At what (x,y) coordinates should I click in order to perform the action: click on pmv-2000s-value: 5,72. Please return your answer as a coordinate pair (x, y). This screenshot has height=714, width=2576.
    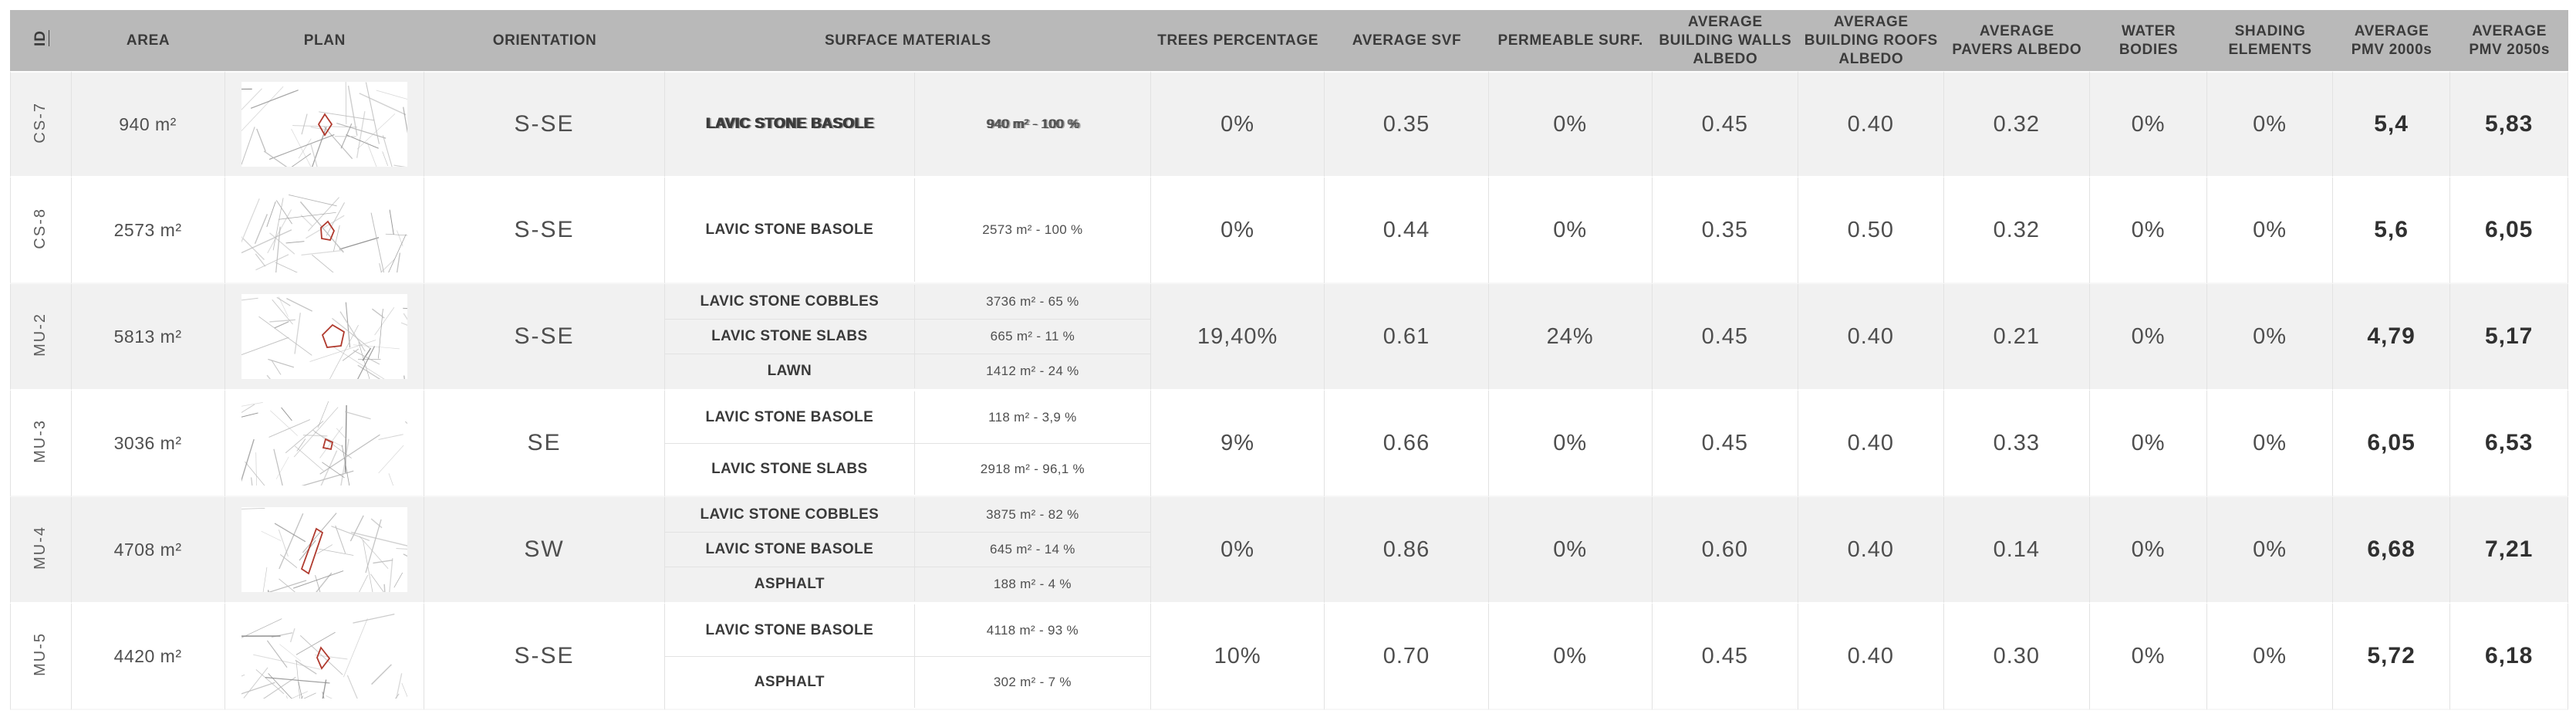
    Looking at the image, I should click on (2391, 656).